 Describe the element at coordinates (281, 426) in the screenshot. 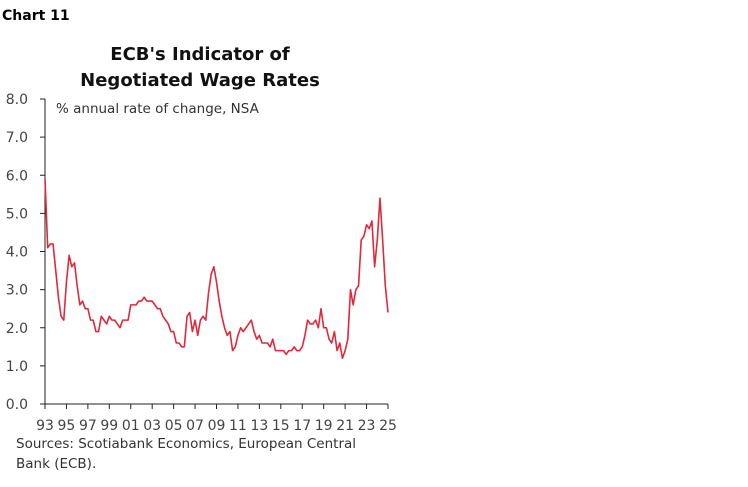

I see `x-tick-label: 15` at that location.